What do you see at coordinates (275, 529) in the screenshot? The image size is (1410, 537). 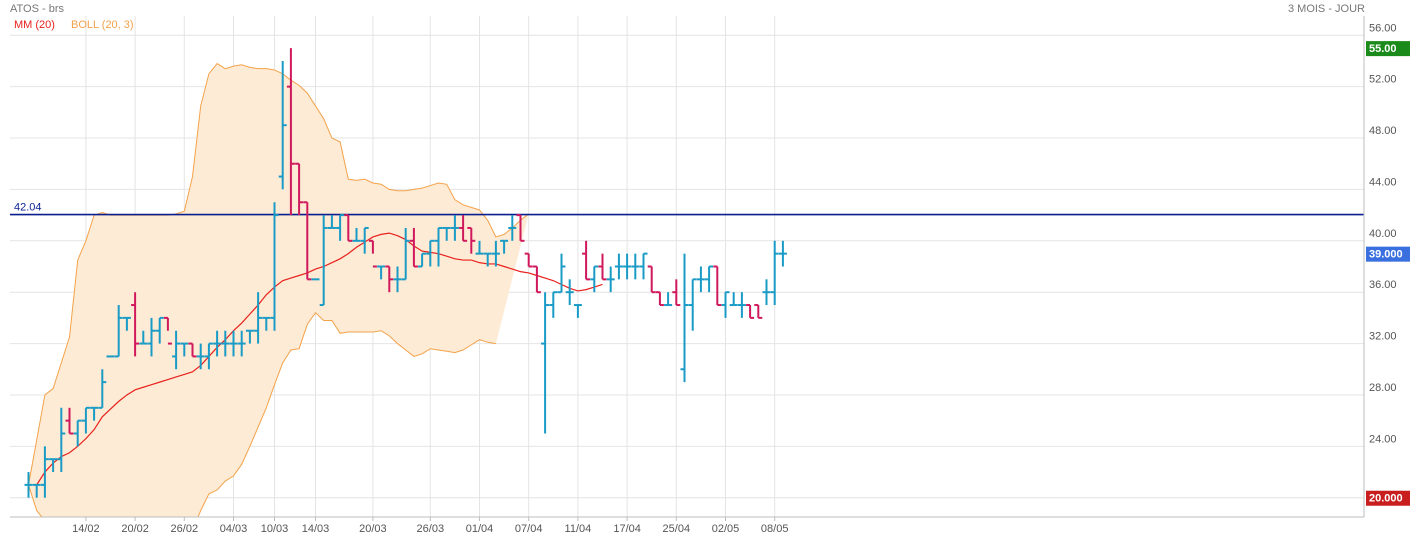 I see `x-tick-label: 10/03` at bounding box center [275, 529].